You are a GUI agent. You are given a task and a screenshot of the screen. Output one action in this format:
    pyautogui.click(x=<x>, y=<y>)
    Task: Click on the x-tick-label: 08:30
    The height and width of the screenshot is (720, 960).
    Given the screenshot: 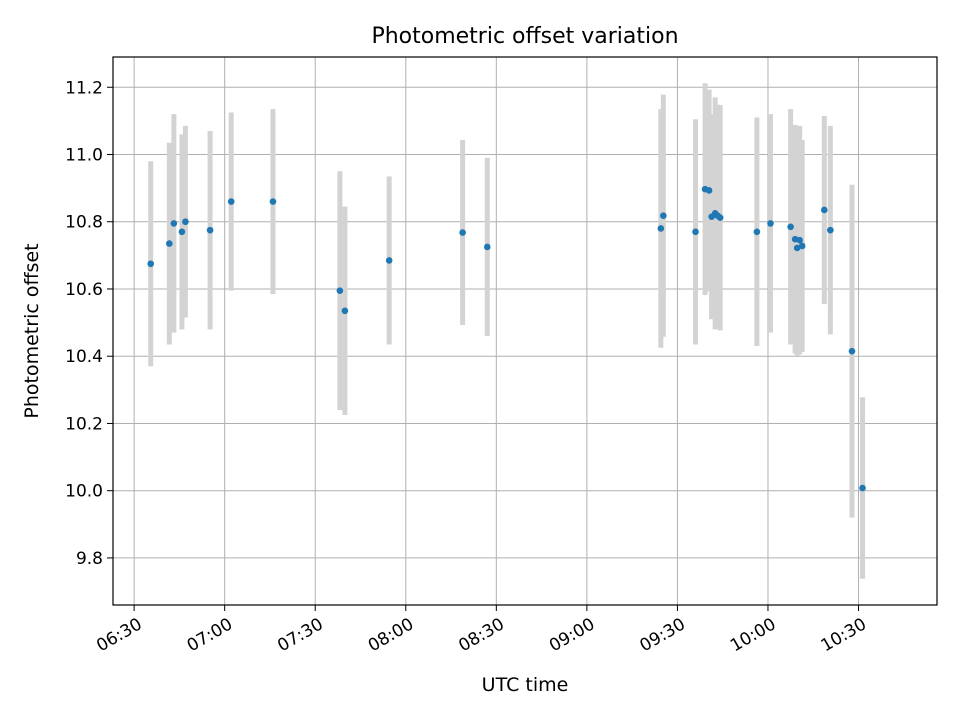 What is the action you would take?
    pyautogui.click(x=481, y=635)
    